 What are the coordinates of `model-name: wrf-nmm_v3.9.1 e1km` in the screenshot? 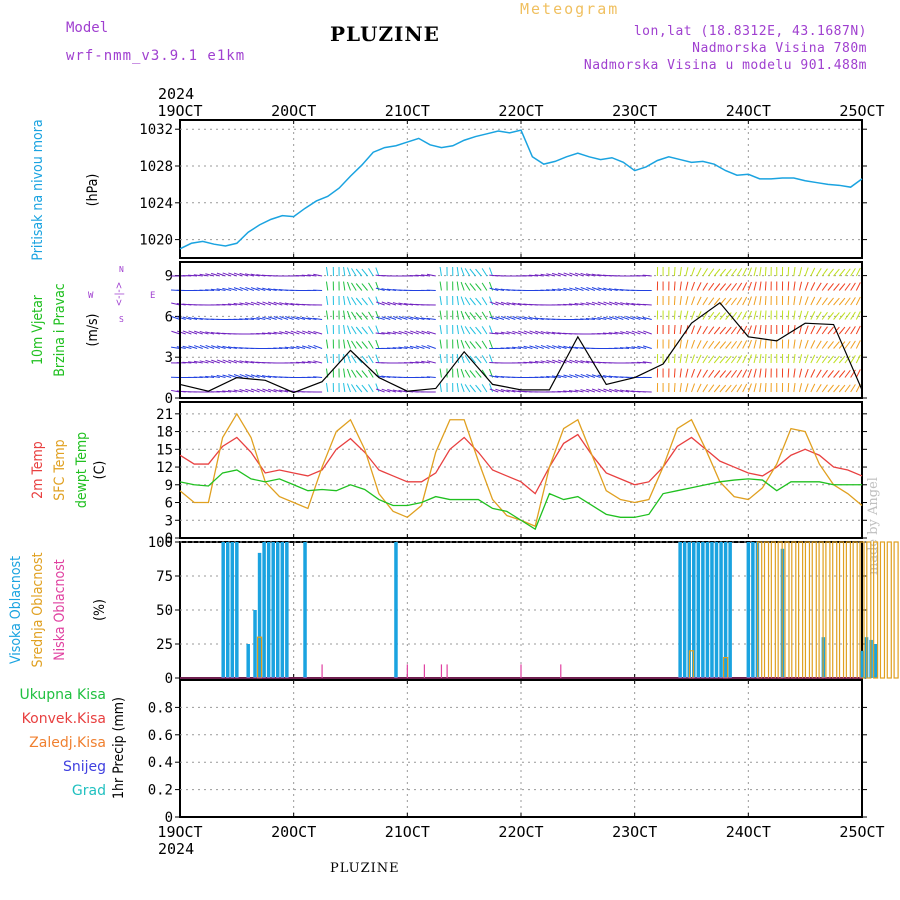 It's located at (156, 56).